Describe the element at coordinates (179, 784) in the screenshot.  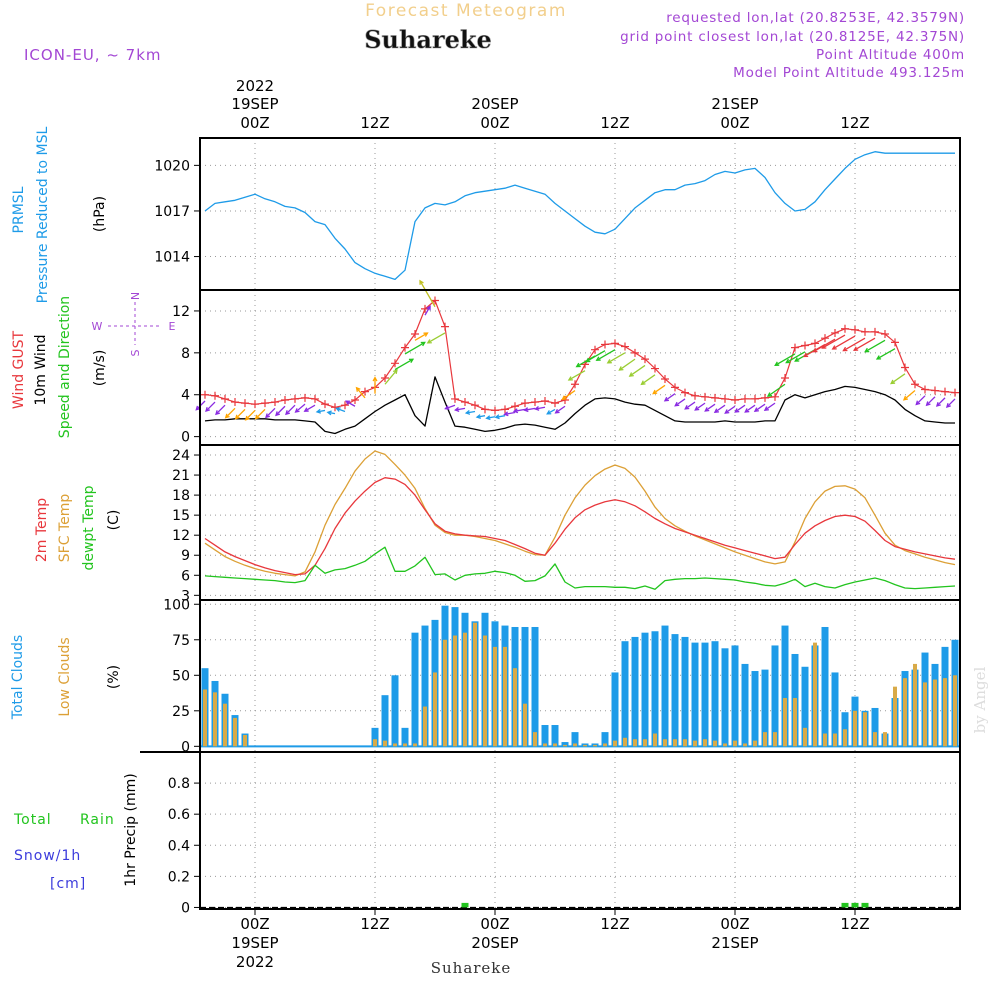
I see `ytick-label-precip: 0.8` at that location.